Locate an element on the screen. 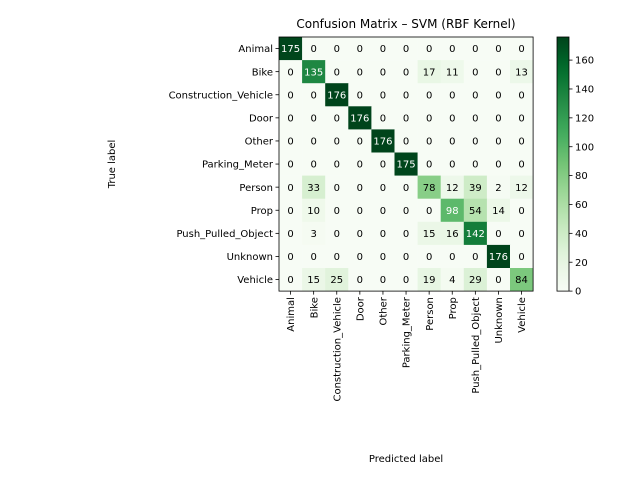 This screenshot has width=640, height=480. cell-value: 12 is located at coordinates (452, 188).